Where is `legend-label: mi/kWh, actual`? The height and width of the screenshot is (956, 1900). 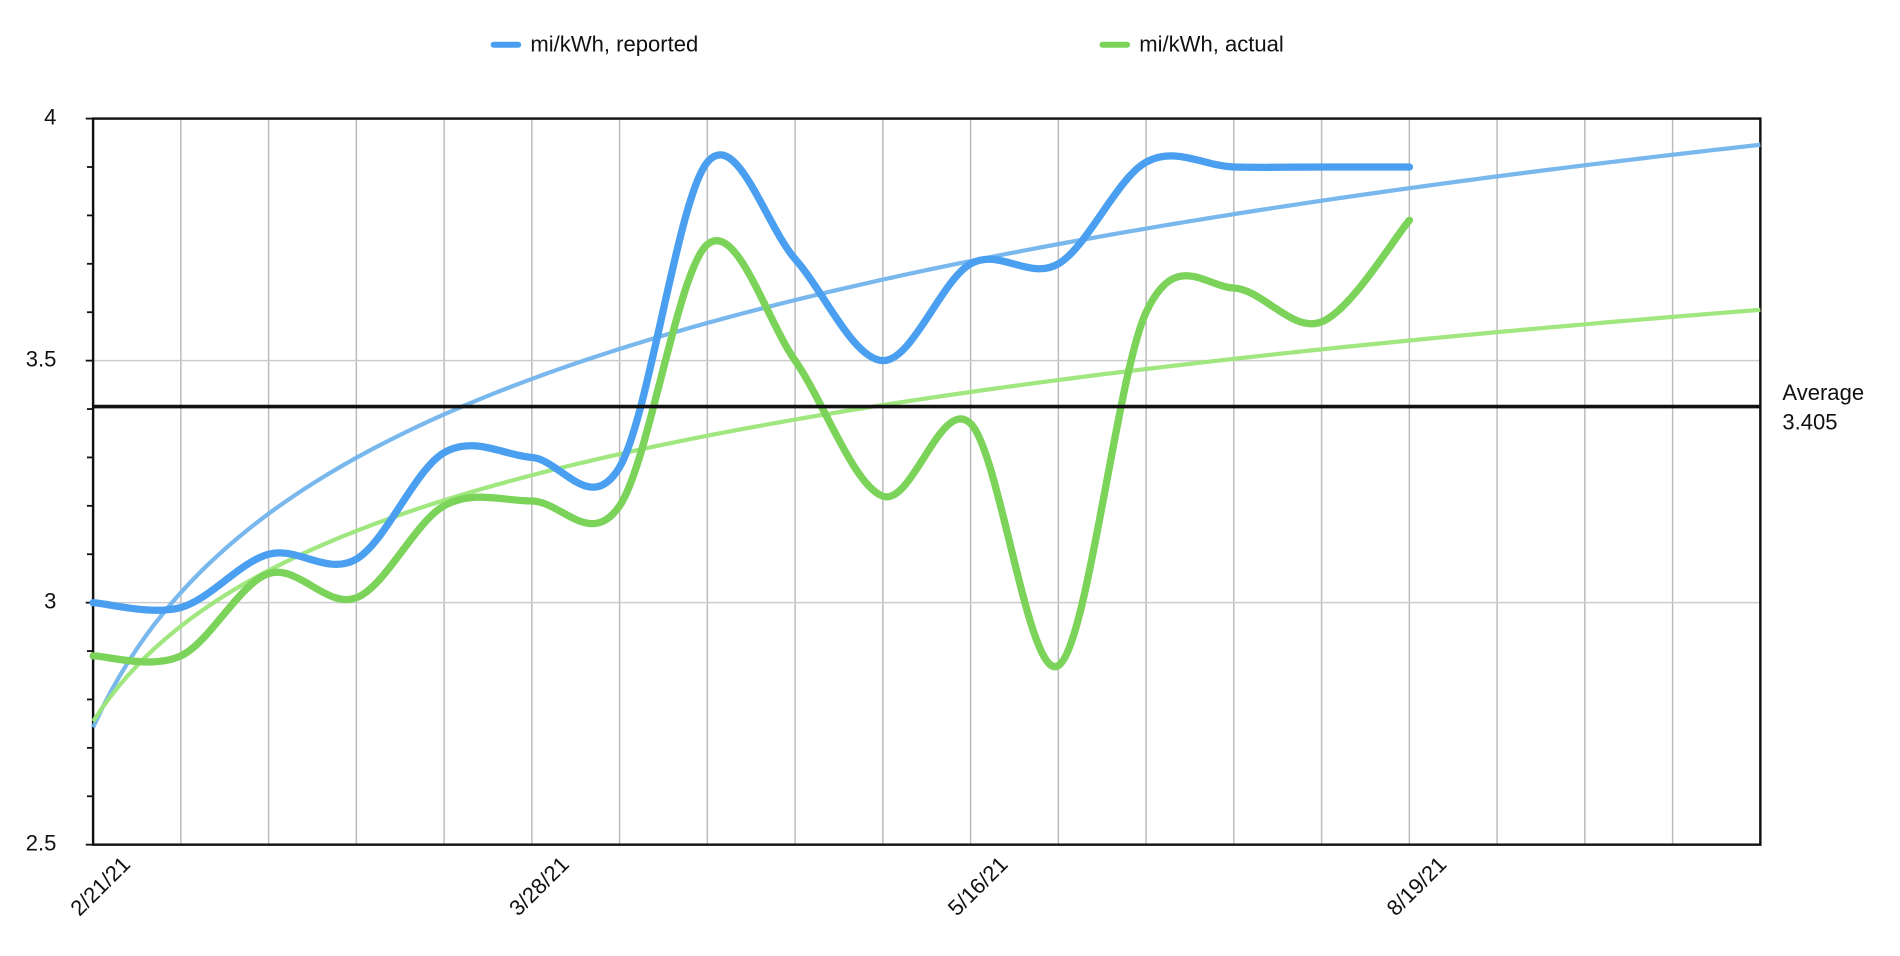
legend-label: mi/kWh, actual is located at coordinates (1211, 44).